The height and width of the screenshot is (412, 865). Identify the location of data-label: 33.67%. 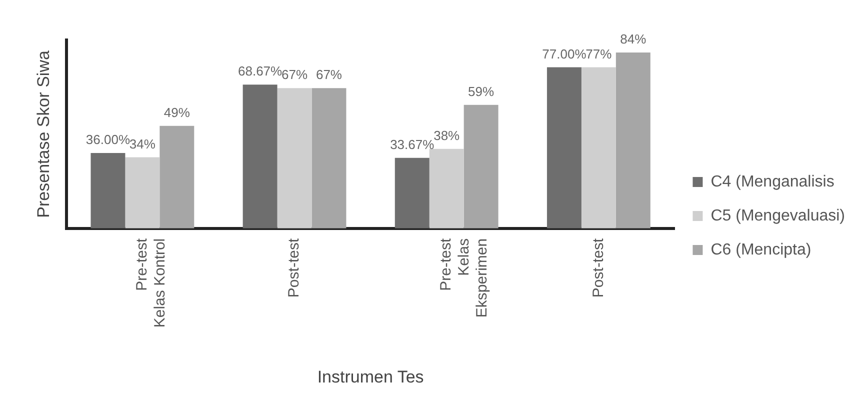
(412, 144).